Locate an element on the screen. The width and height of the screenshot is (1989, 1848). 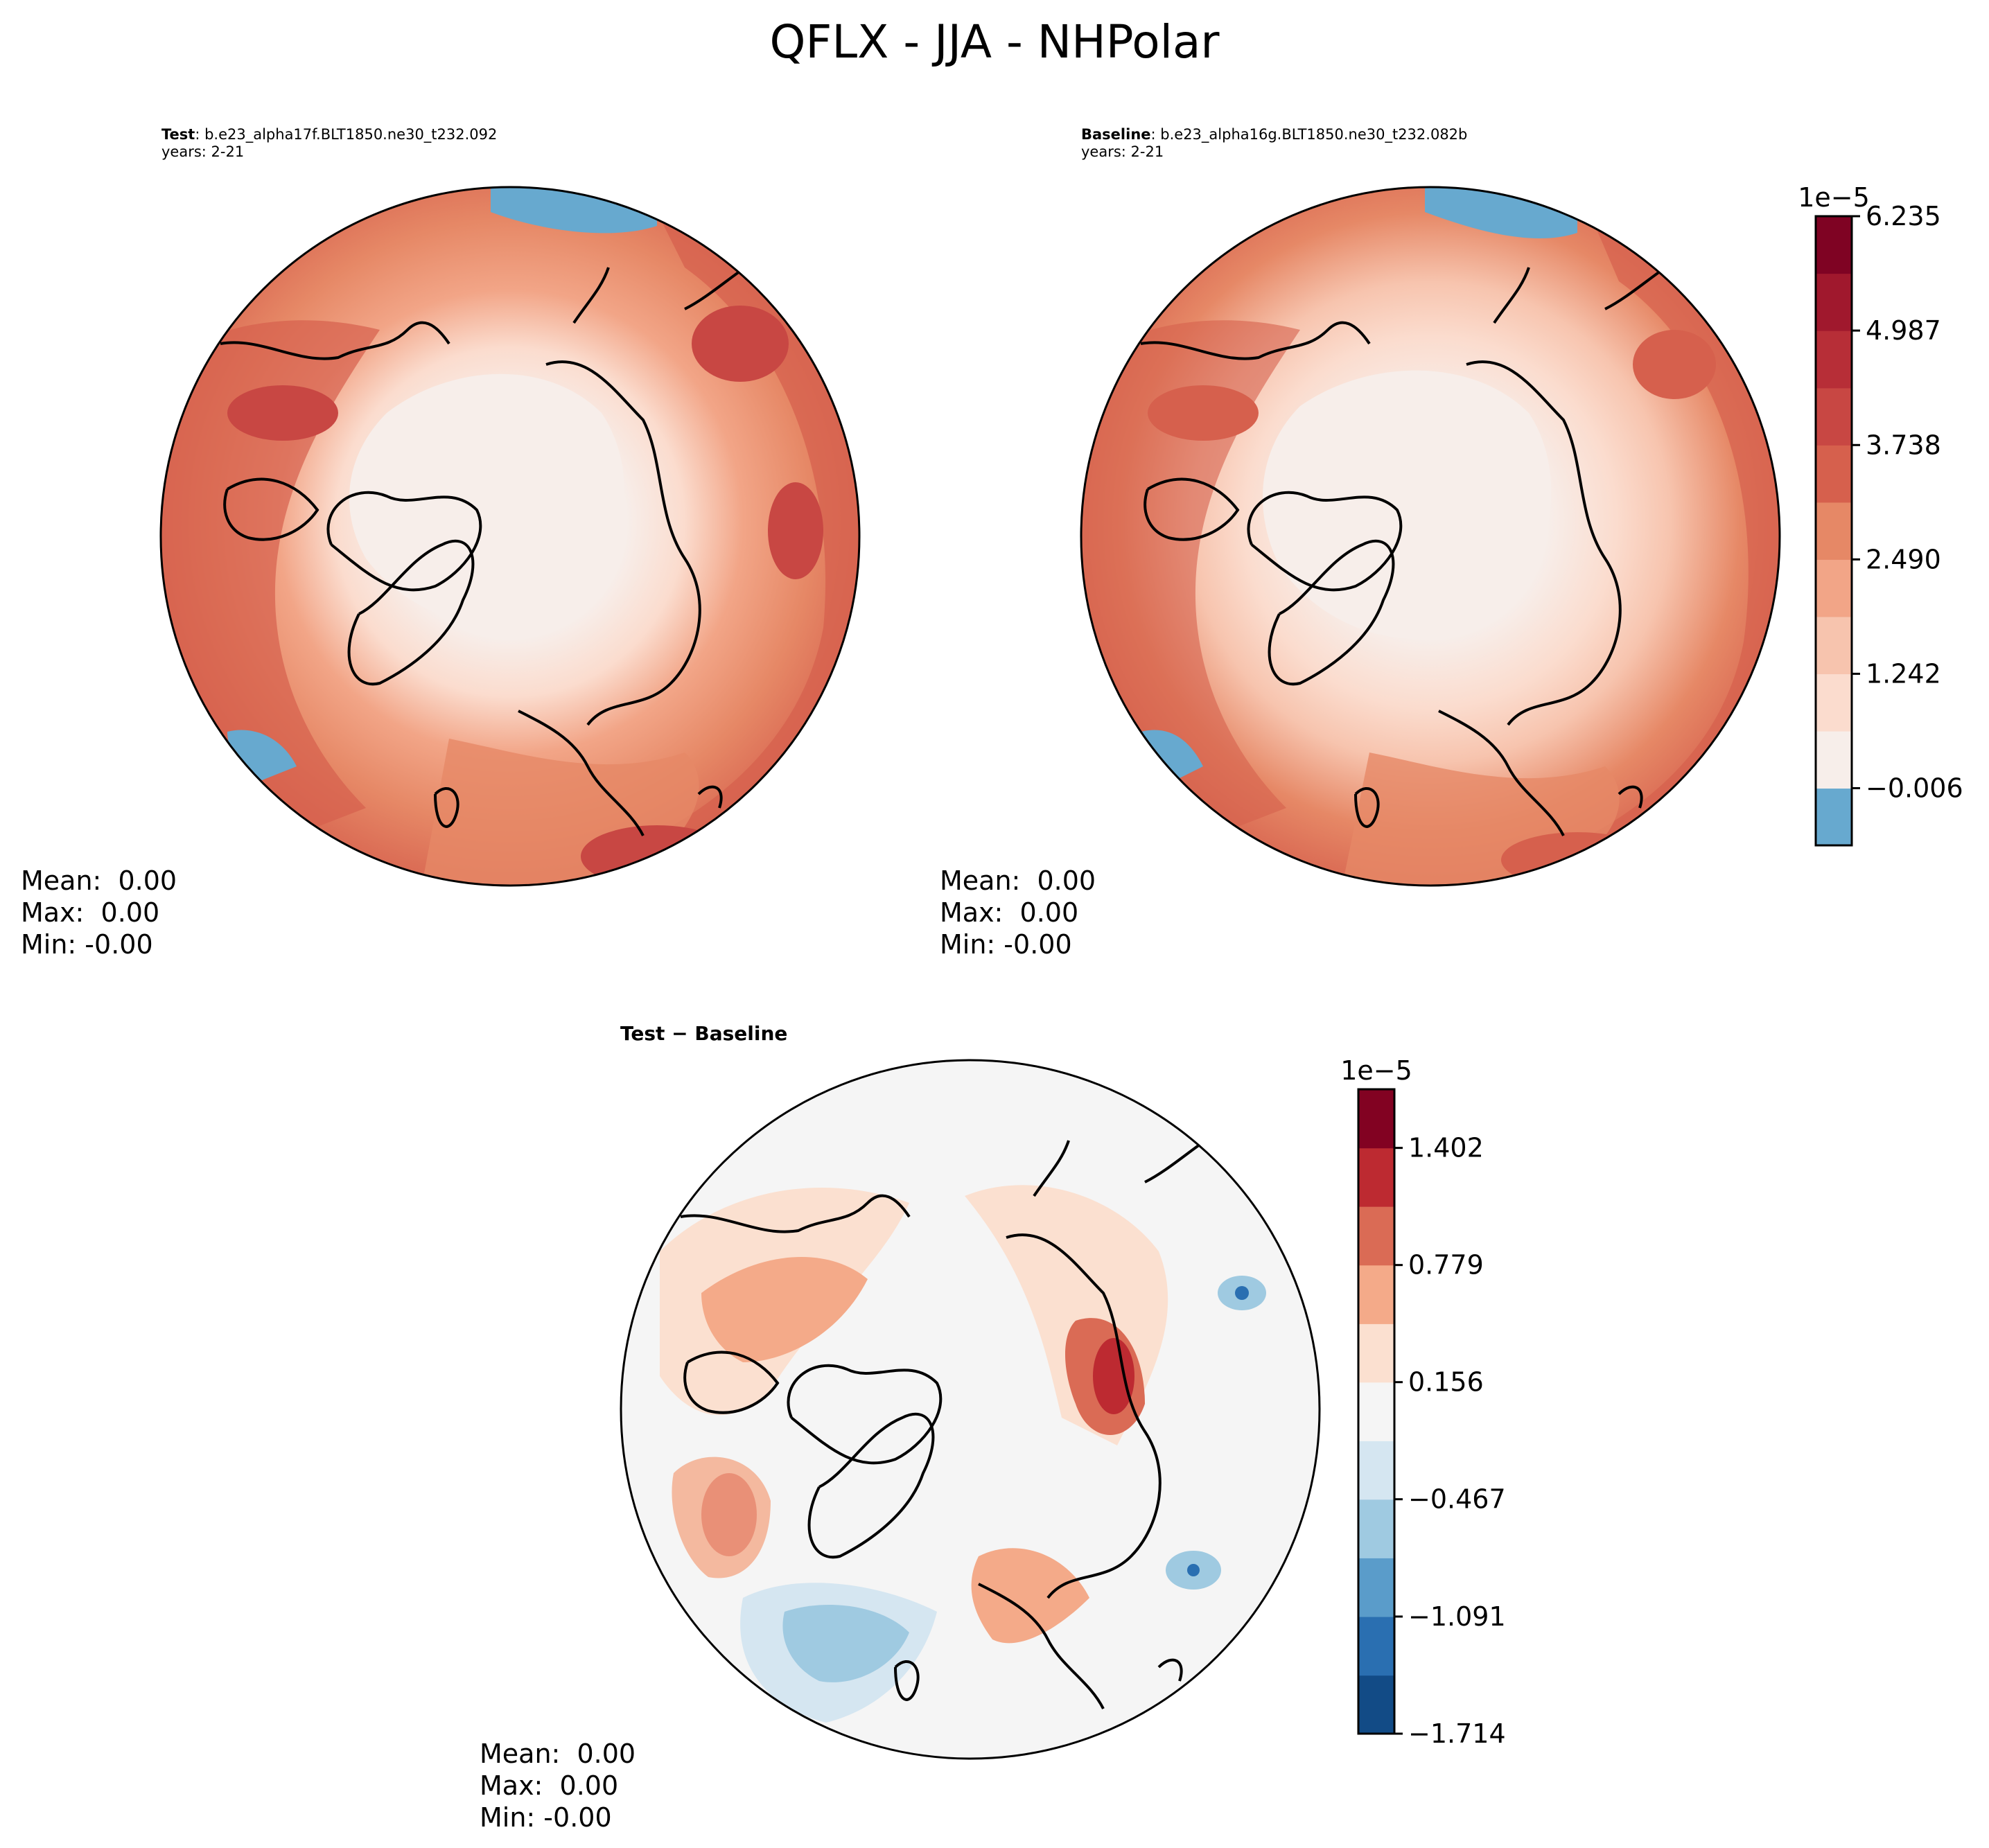
test-years: years: 2-21 is located at coordinates (203, 151).